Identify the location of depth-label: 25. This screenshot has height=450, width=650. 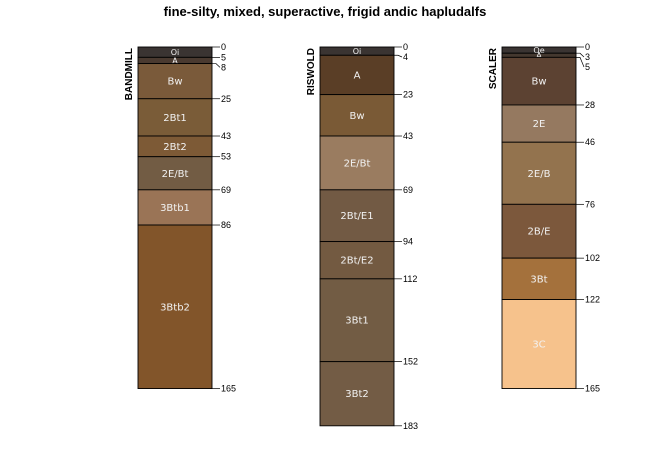
(226, 99).